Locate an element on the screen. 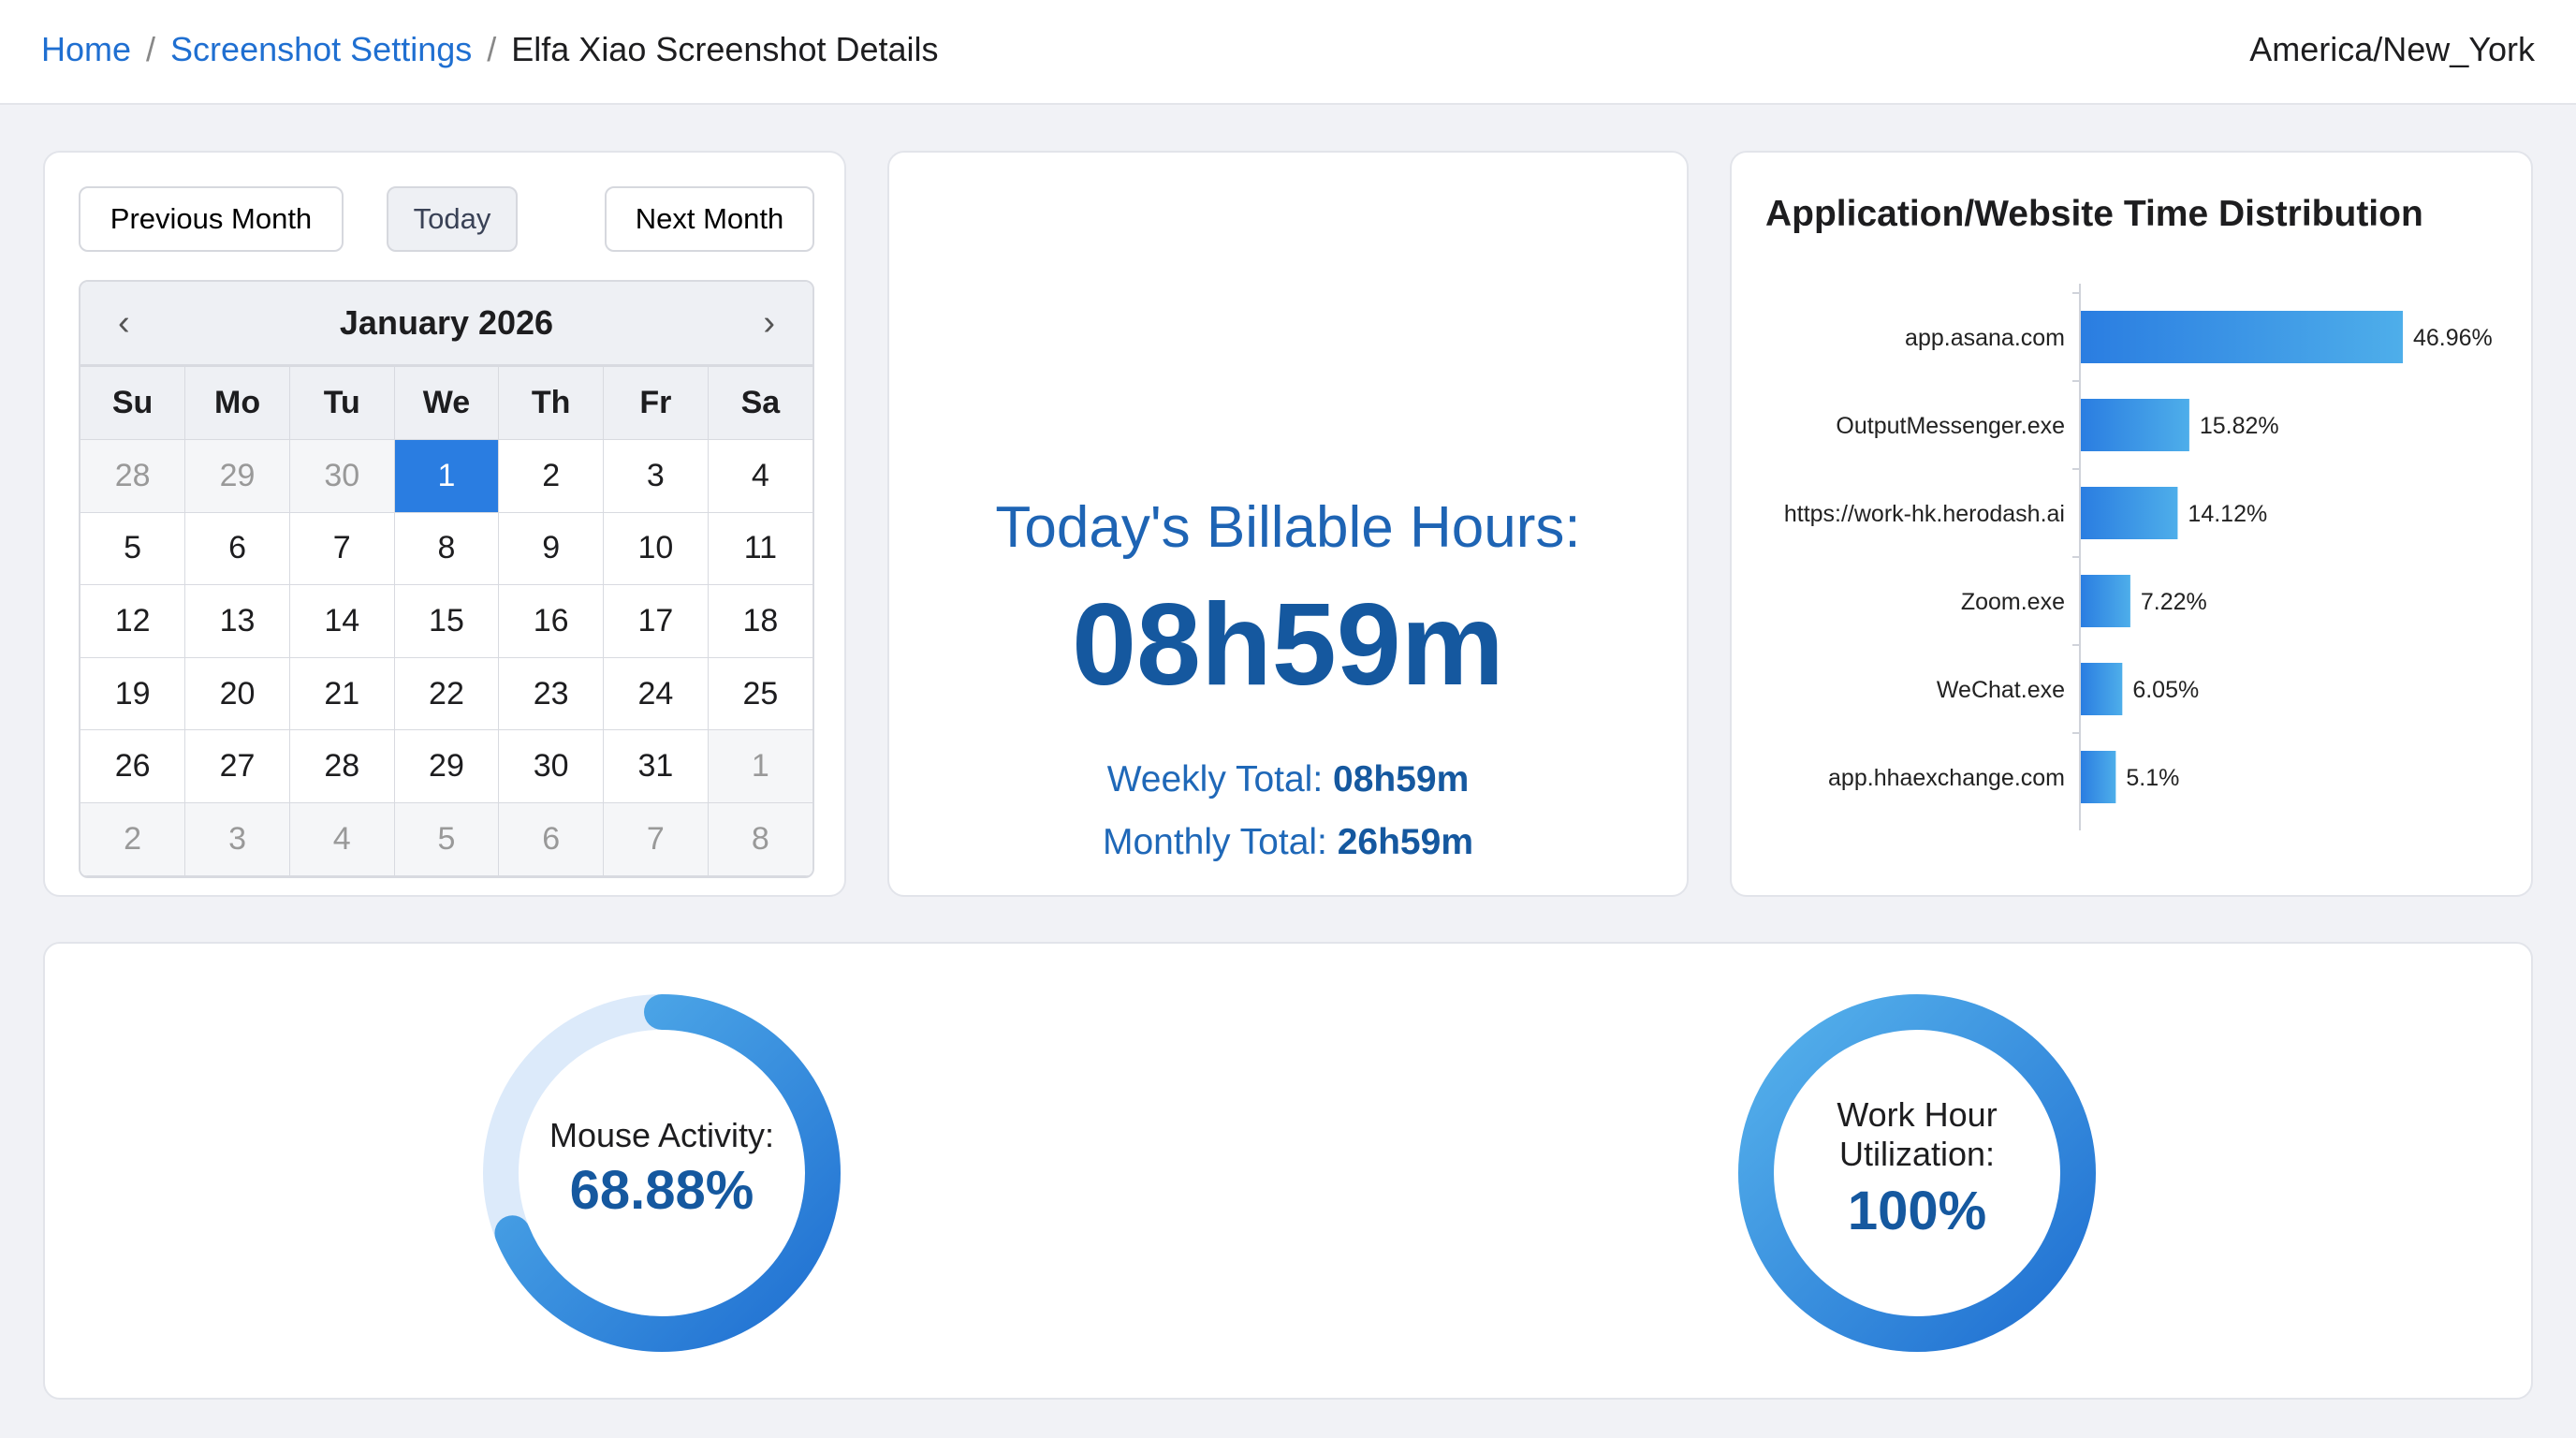 The width and height of the screenshot is (2576, 1438). bar-value-label: 6.05% is located at coordinates (2165, 690).